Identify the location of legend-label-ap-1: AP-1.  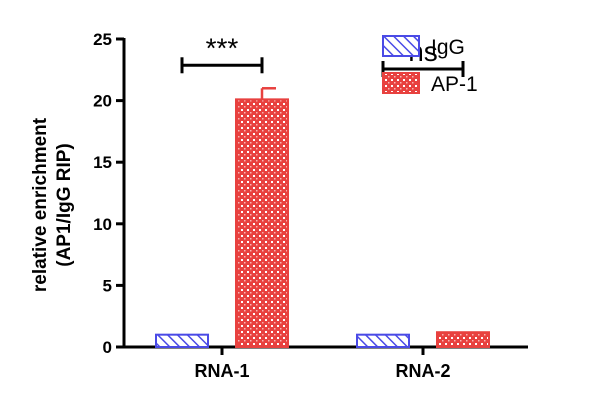
(454, 84).